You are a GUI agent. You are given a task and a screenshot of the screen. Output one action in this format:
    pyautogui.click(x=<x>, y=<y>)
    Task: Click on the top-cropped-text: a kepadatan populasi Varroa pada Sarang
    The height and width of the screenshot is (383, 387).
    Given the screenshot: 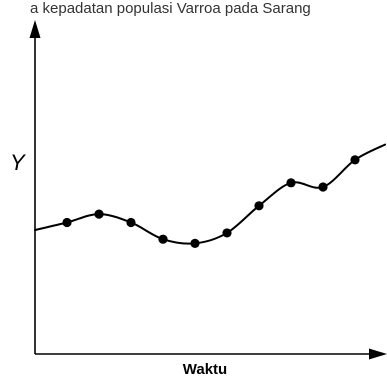 What is the action you would take?
    pyautogui.click(x=170, y=8)
    